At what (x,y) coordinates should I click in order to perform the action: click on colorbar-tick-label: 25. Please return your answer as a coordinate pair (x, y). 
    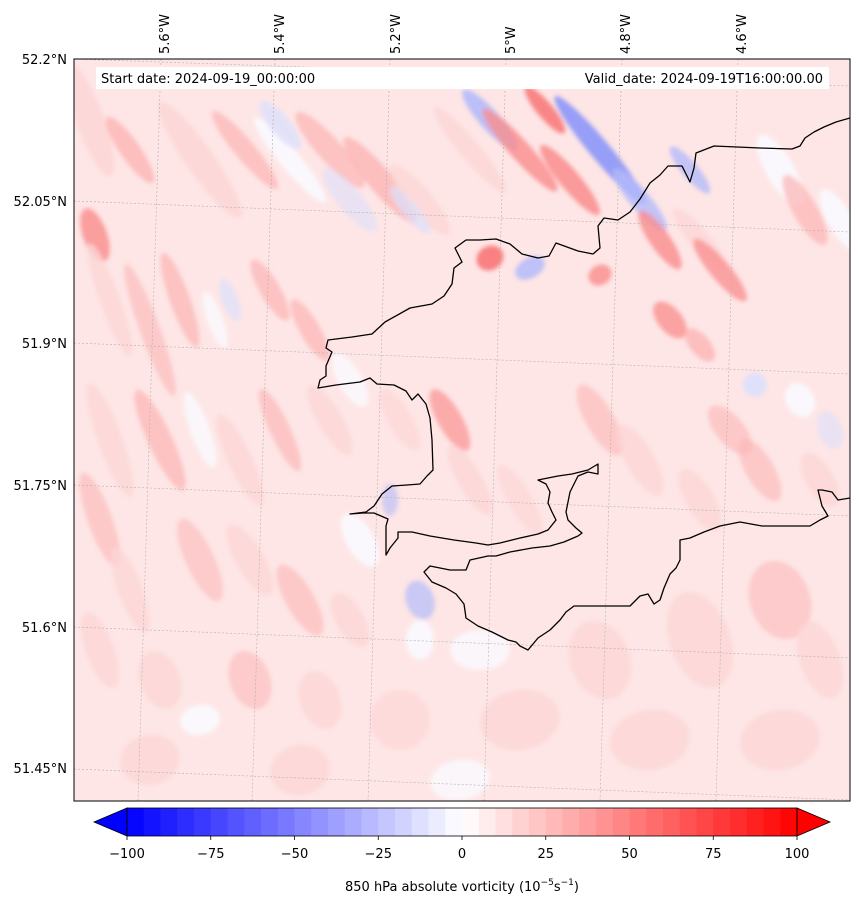
    Looking at the image, I should click on (545, 854).